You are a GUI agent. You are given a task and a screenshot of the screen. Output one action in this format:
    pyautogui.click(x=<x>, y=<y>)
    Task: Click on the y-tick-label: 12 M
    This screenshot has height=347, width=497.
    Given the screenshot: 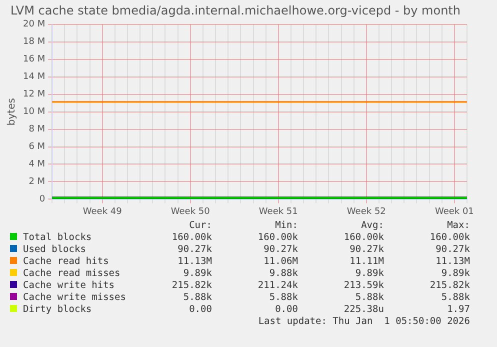 What is the action you would take?
    pyautogui.click(x=34, y=95)
    